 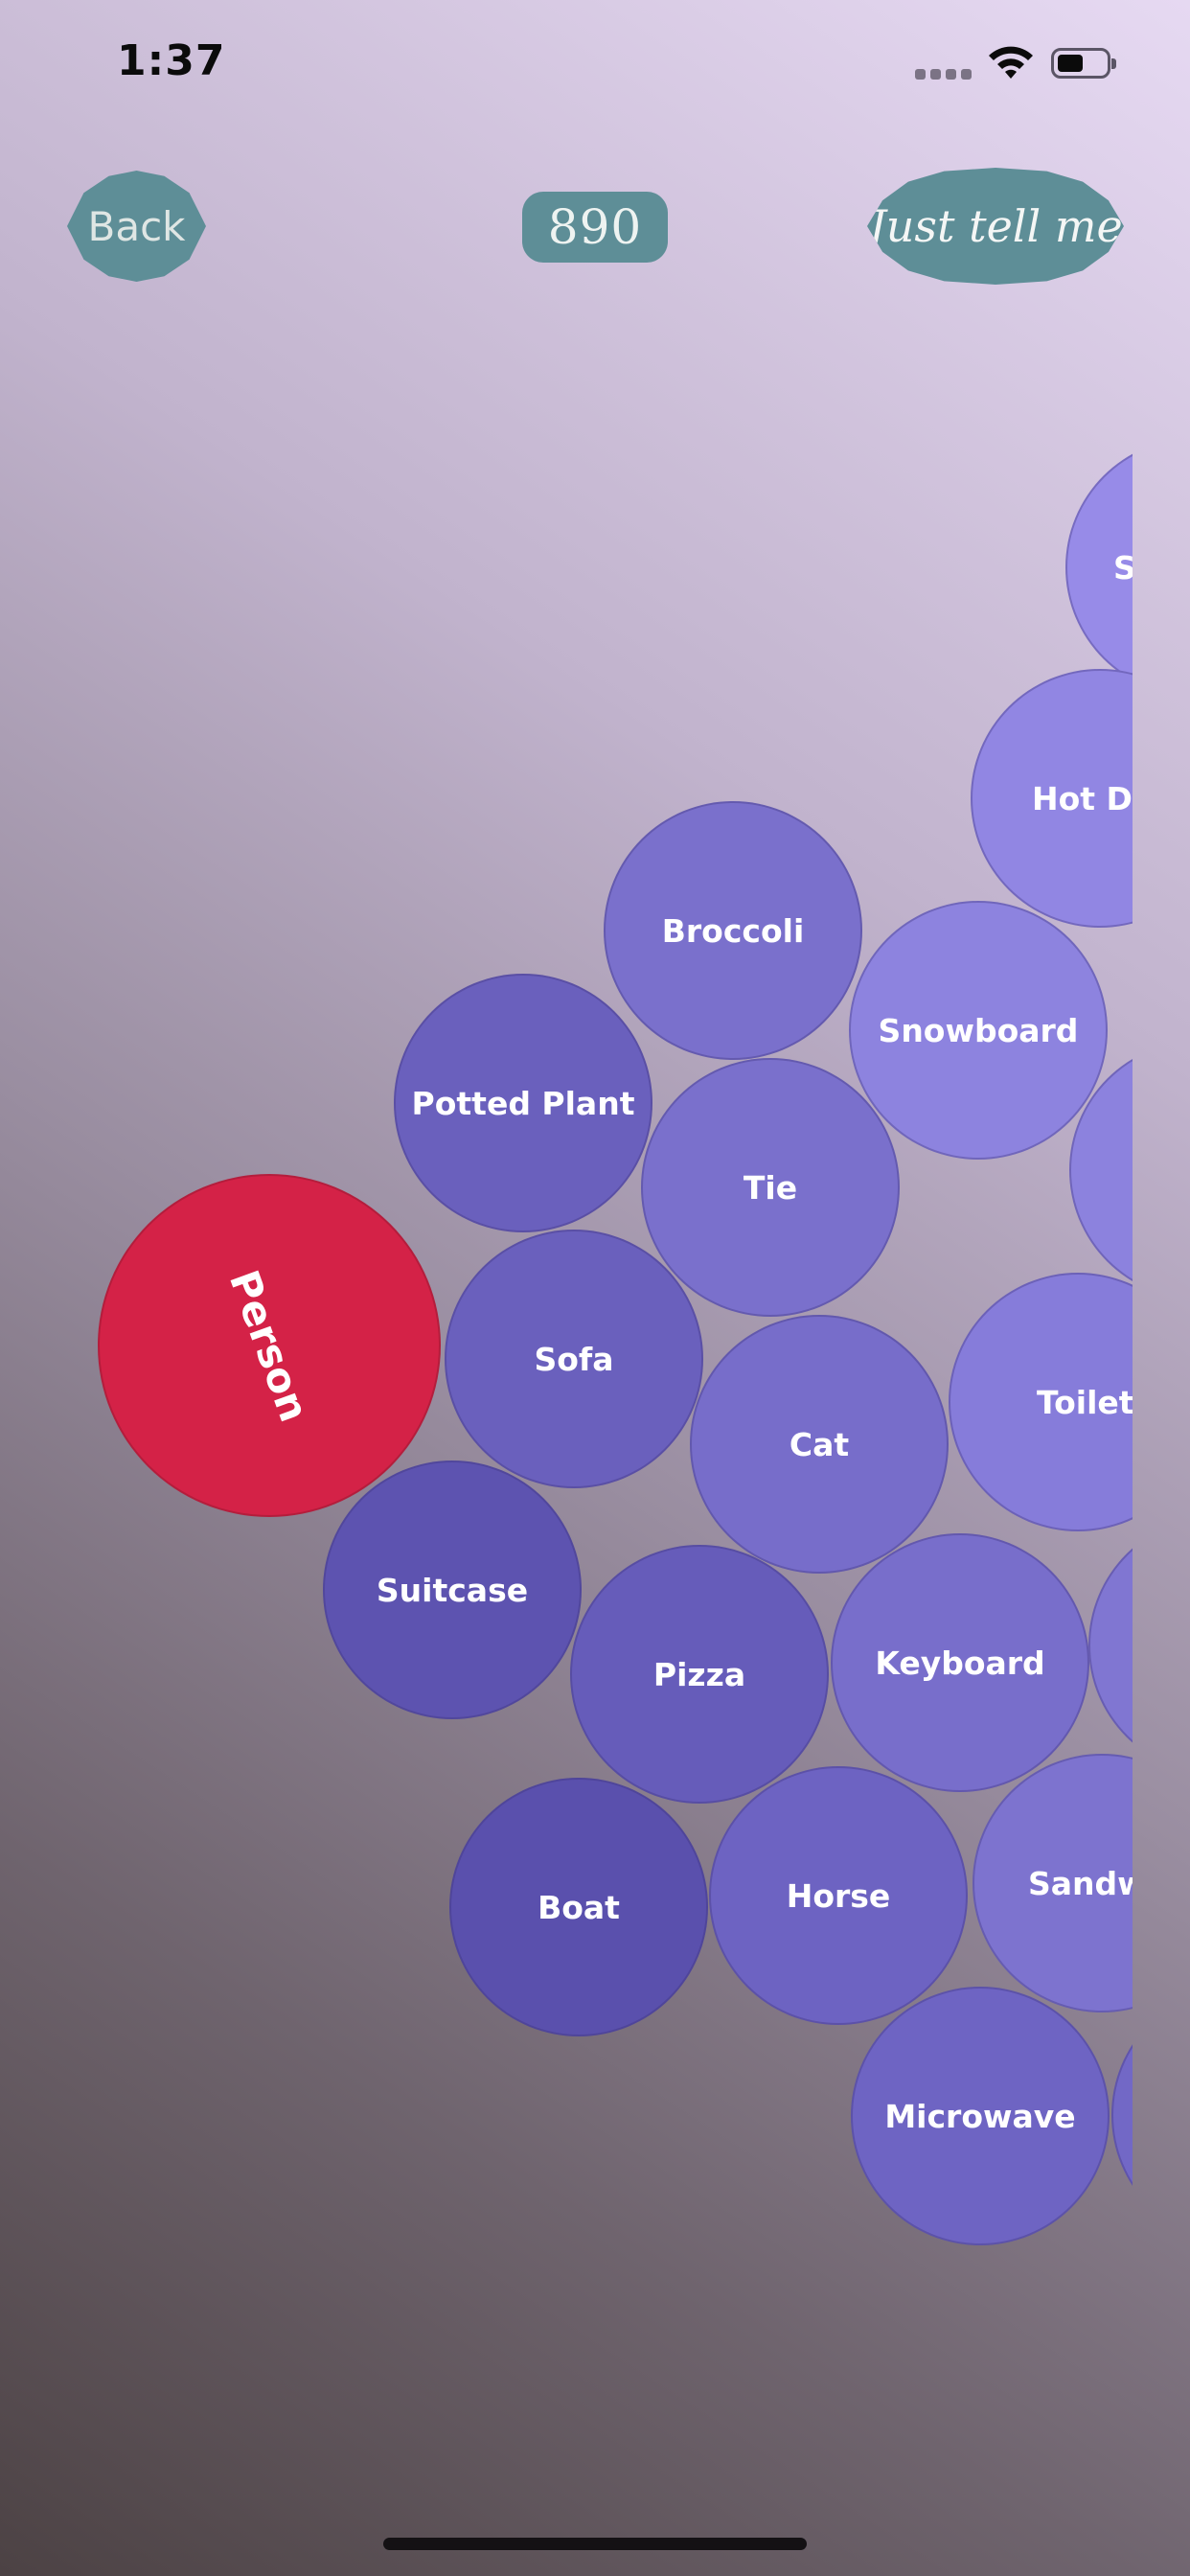 I want to click on bubble-tie: Tie, so click(x=771, y=1187).